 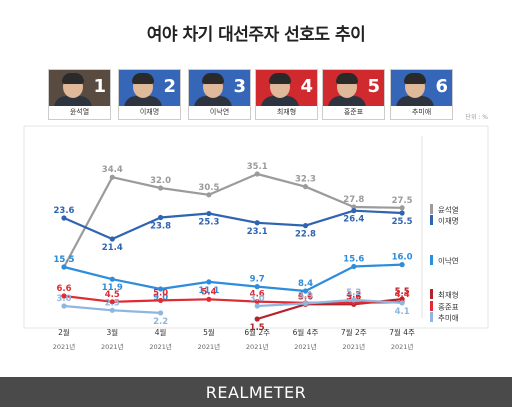 I want to click on candidate-name: 이낙연, so click(x=219, y=112).